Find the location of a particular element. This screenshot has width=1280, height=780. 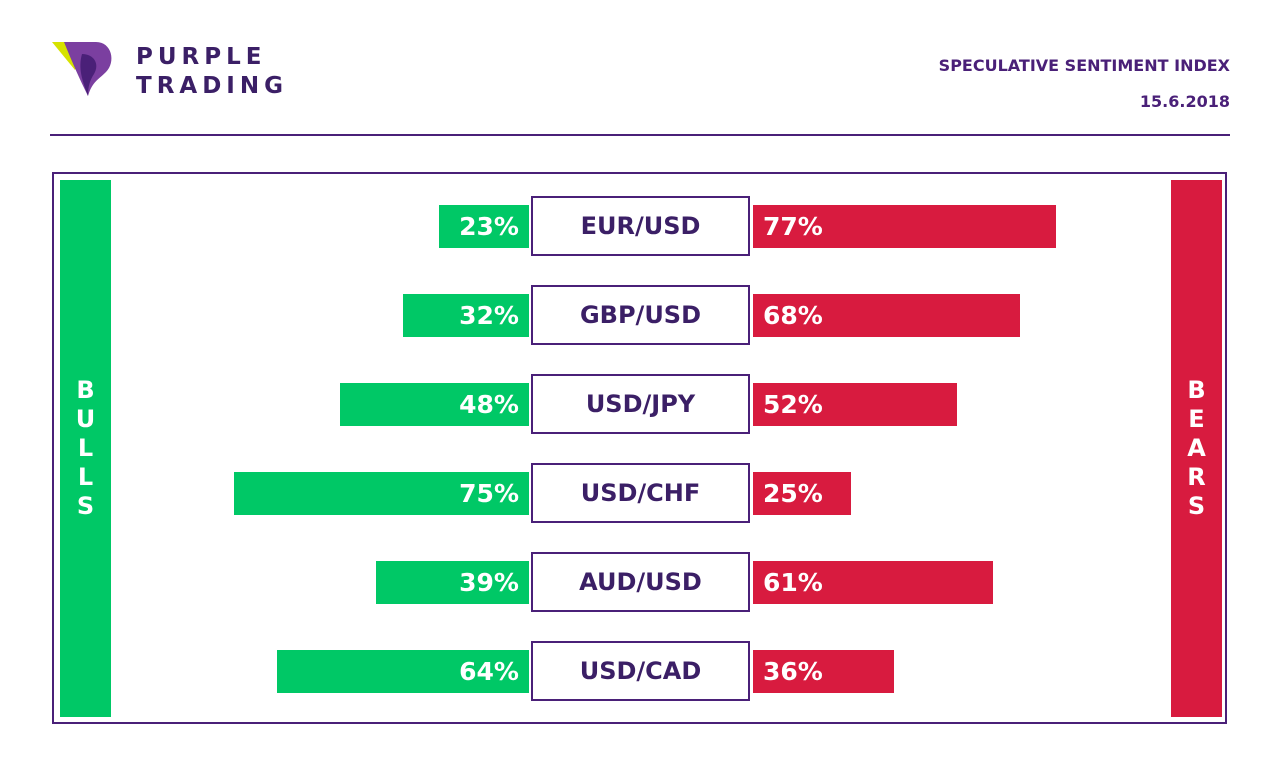

bear-bar-usd-jpy: 52% is located at coordinates (855, 404).